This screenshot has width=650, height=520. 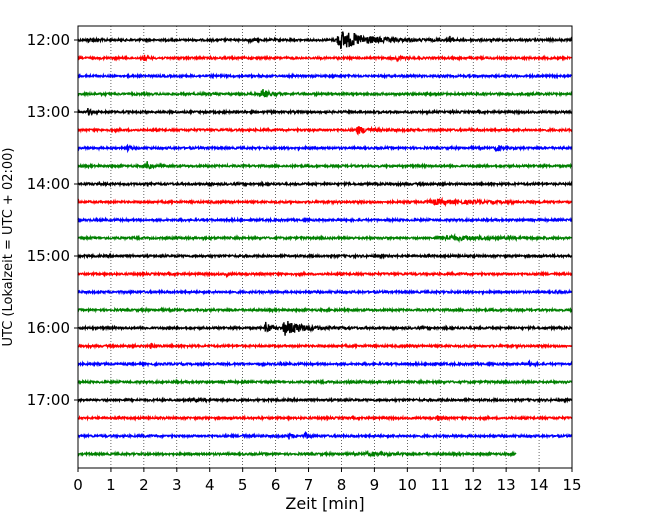 I want to click on x-axis-ticks: 0 1 2 3 4 5 6 7 8 9 10 11 12 13 14 15, so click(x=327, y=481).